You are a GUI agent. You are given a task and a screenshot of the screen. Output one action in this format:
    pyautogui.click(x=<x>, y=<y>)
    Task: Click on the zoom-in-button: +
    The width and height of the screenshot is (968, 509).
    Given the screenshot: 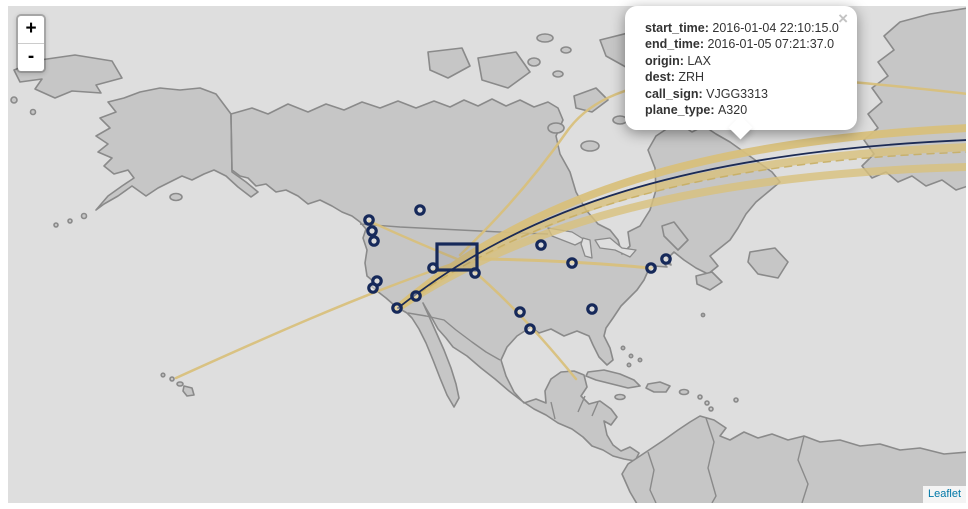 What is the action you would take?
    pyautogui.click(x=31, y=29)
    